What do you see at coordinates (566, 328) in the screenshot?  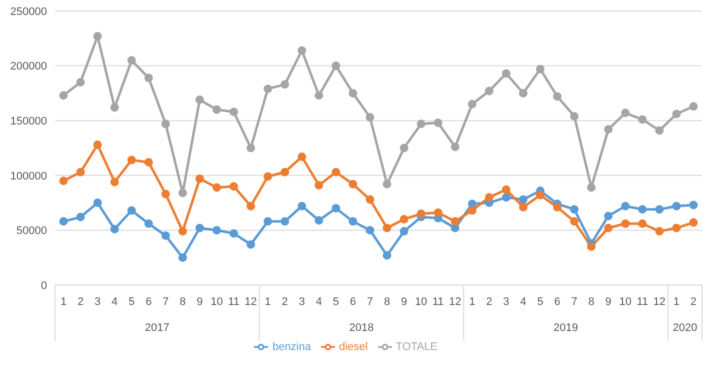 I see `text: 2019` at bounding box center [566, 328].